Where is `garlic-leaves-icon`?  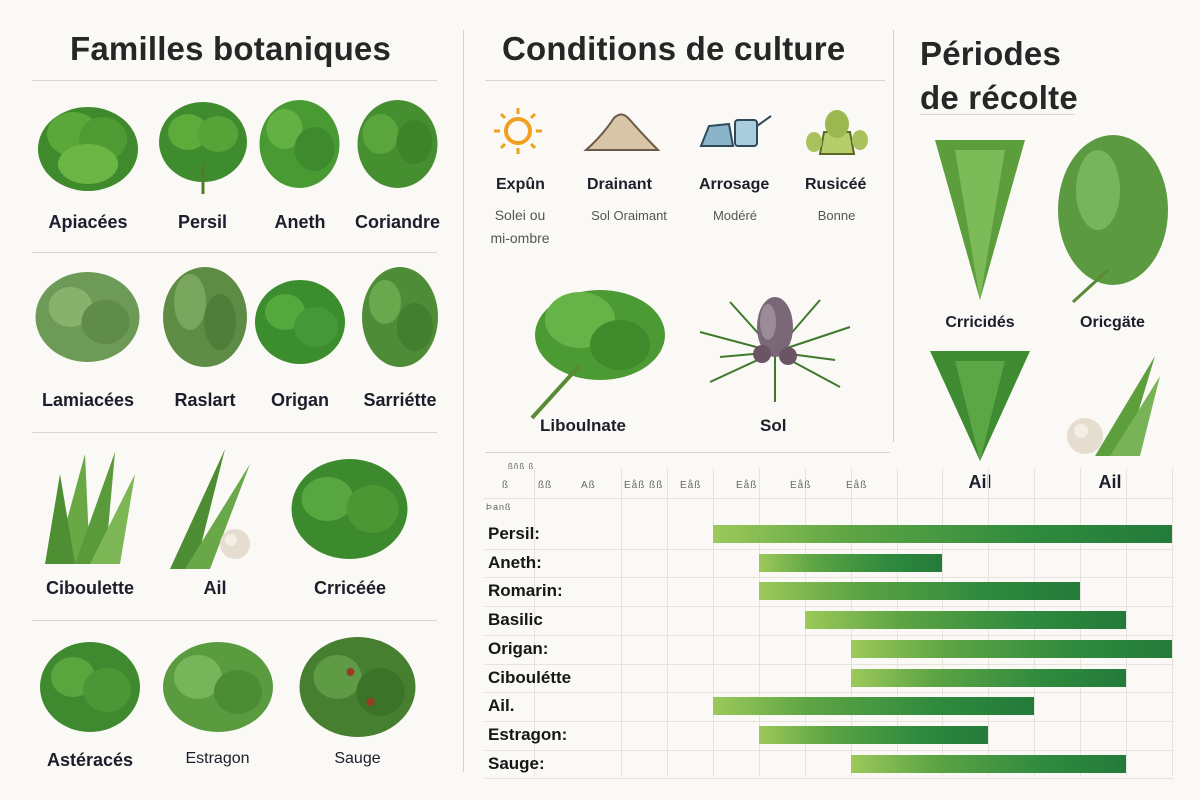 garlic-leaves-icon is located at coordinates (980, 406).